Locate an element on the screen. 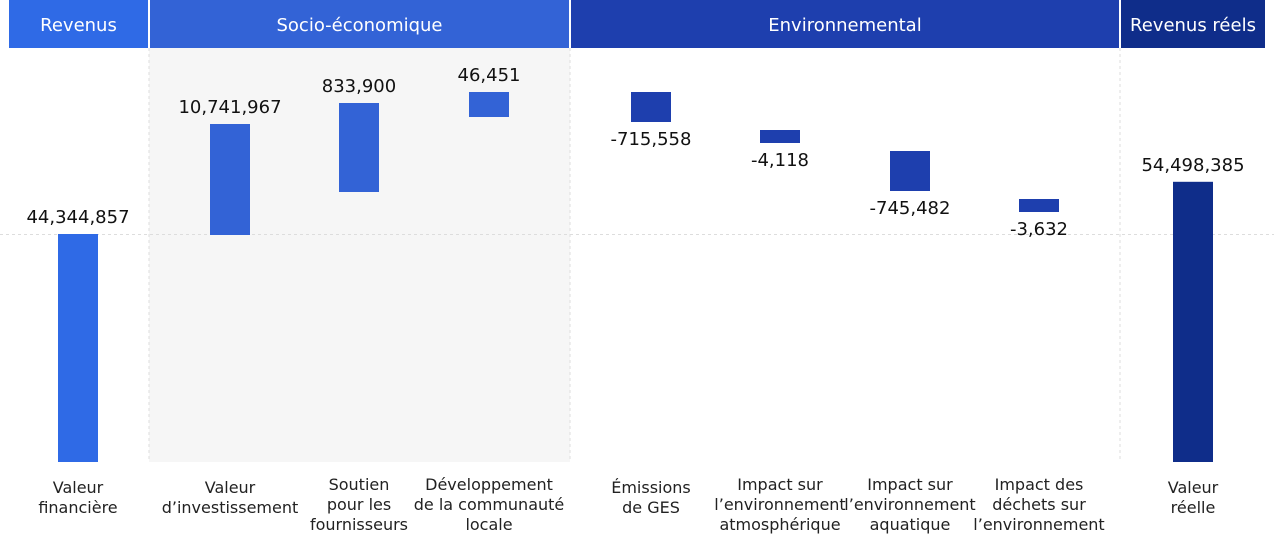 This screenshot has height=557, width=1274. category-label-9: Valeur réelle is located at coordinates (1193, 497).